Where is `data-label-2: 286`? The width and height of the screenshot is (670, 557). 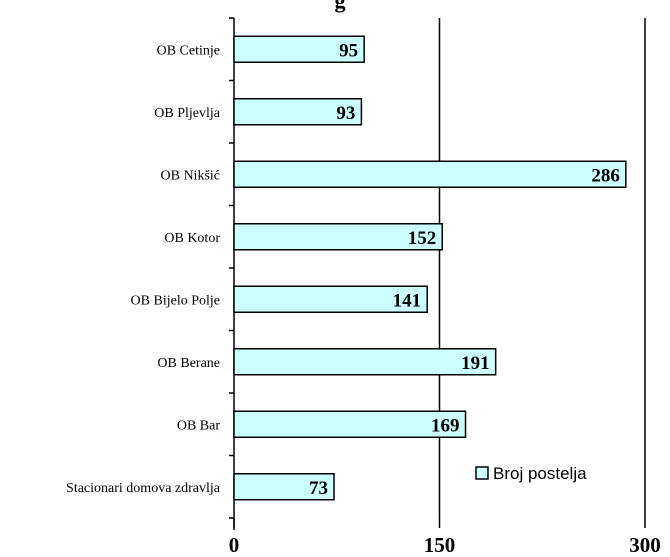
data-label-2: 286 is located at coordinates (605, 175).